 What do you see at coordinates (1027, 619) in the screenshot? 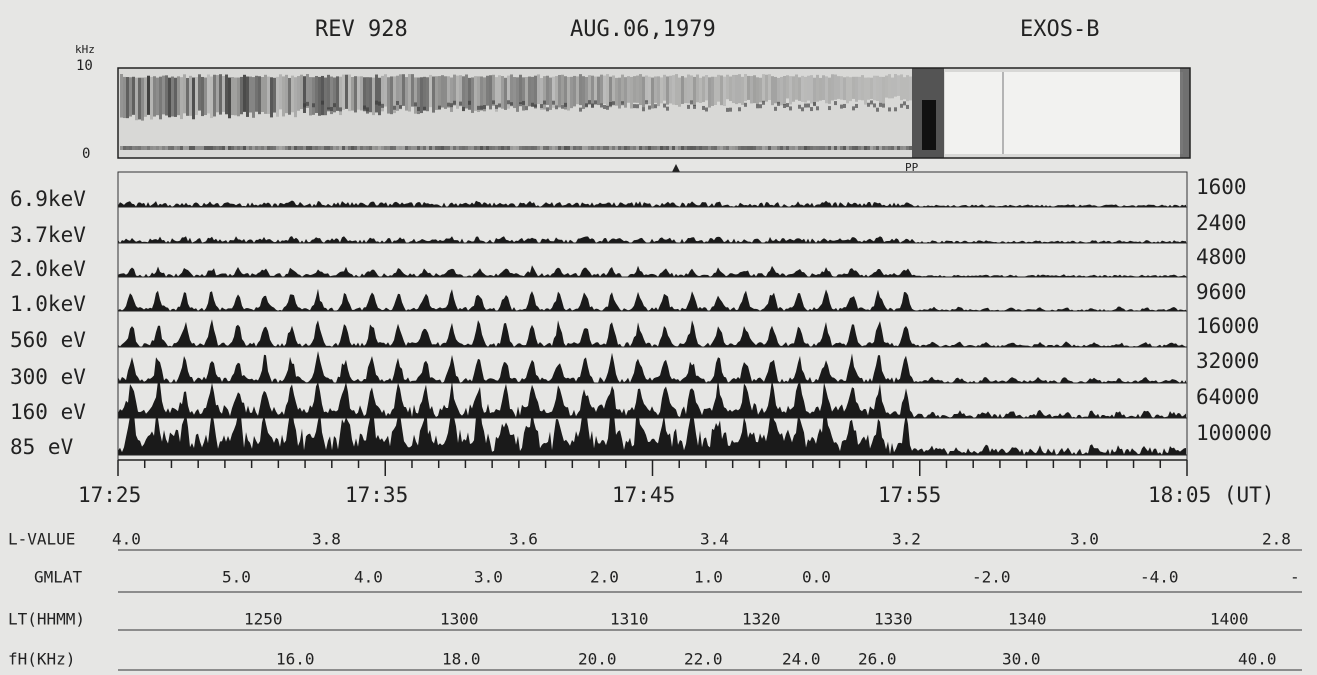
I see `ephemeris-value: 1340` at bounding box center [1027, 619].